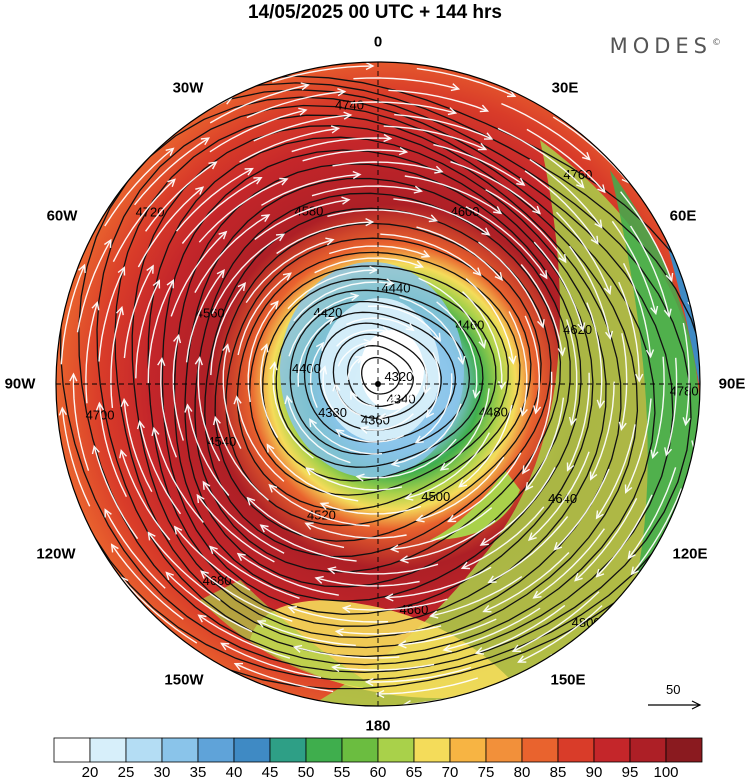  What do you see at coordinates (332, 412) in the screenshot?
I see `contour-label: 4380` at bounding box center [332, 412].